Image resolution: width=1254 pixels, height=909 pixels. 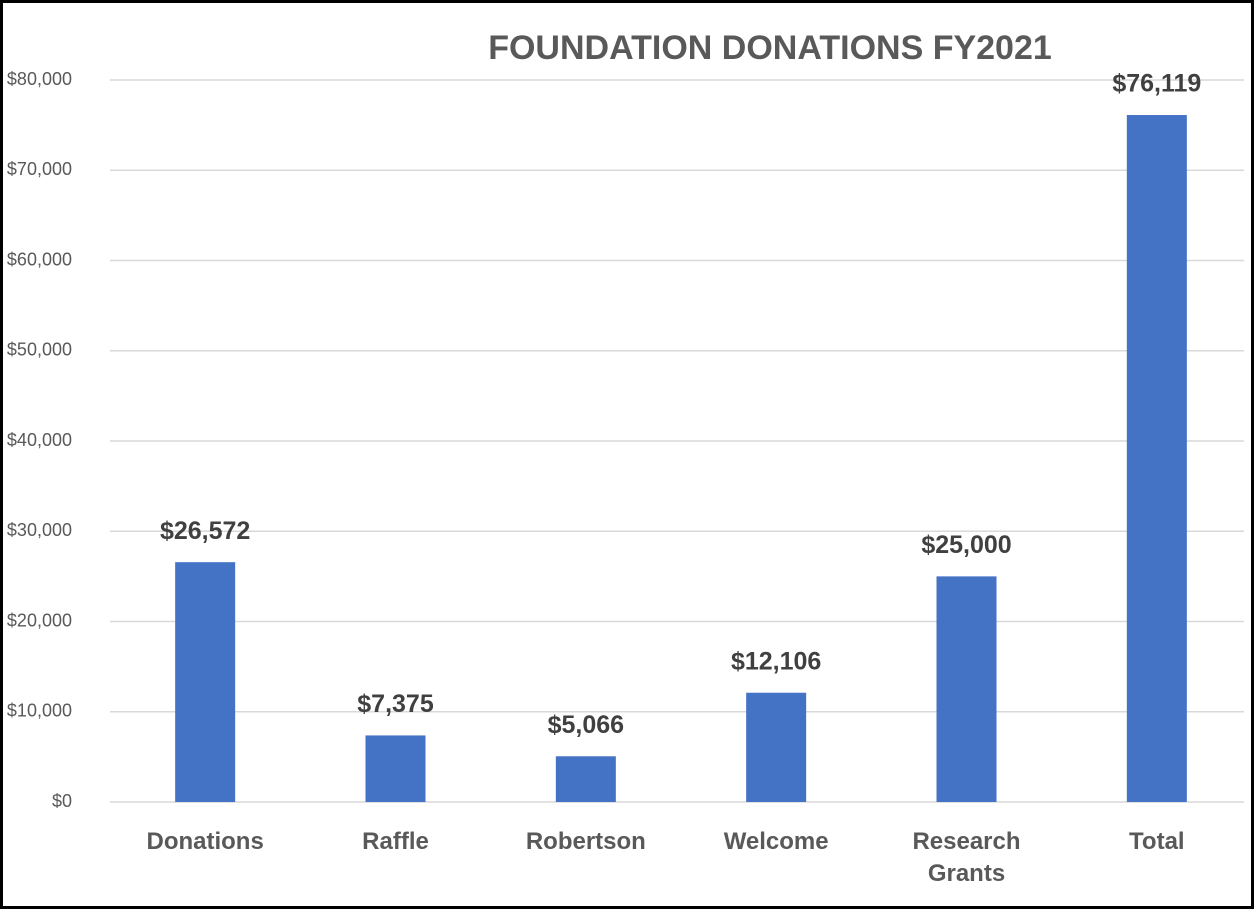 I want to click on x-tick-label: Raffle, so click(x=395, y=841).